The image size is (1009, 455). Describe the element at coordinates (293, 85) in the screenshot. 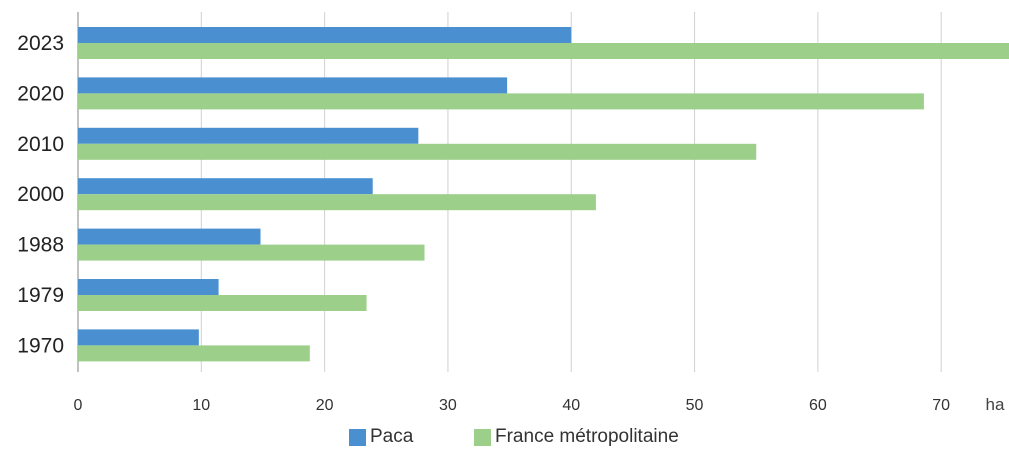

I see `bar-paca-2020` at that location.